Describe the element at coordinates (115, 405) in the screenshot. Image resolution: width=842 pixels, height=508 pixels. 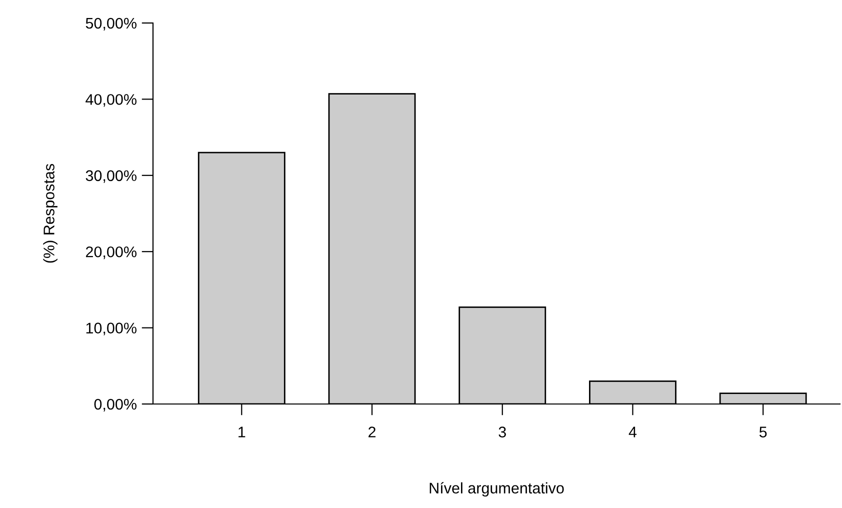
I see `y-tick-label: 0,00%` at that location.